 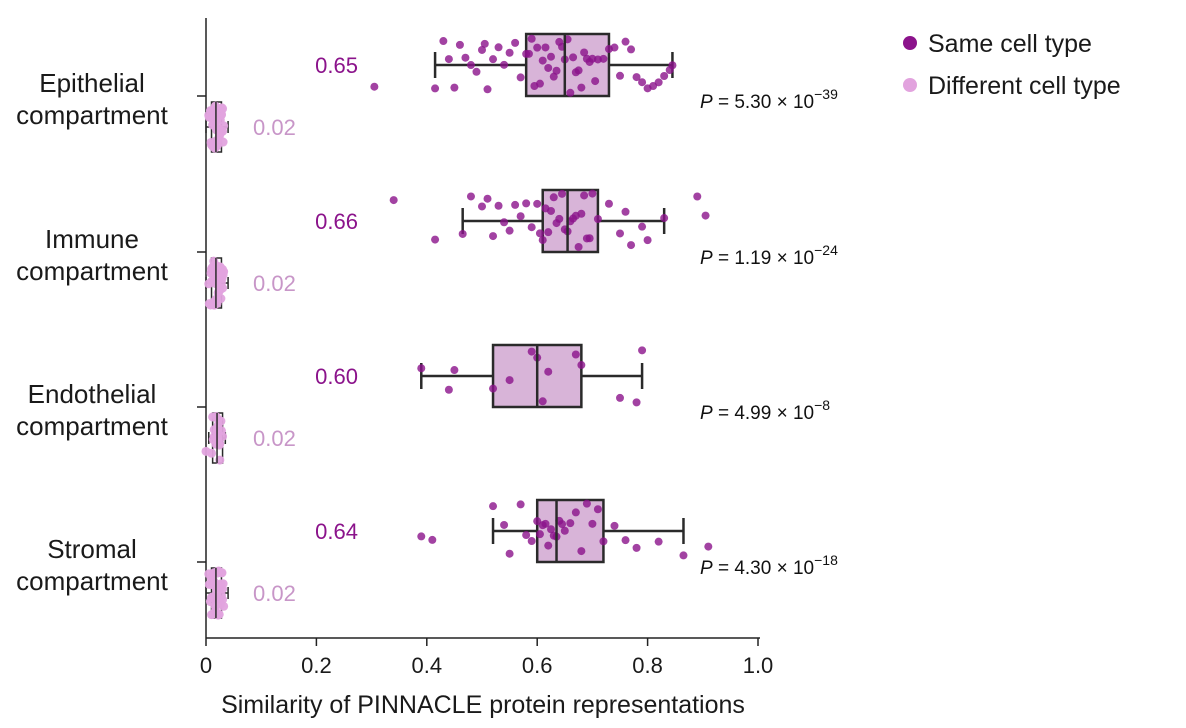 What do you see at coordinates (336, 376) in the screenshot?
I see `median-label-same: 0.60` at bounding box center [336, 376].